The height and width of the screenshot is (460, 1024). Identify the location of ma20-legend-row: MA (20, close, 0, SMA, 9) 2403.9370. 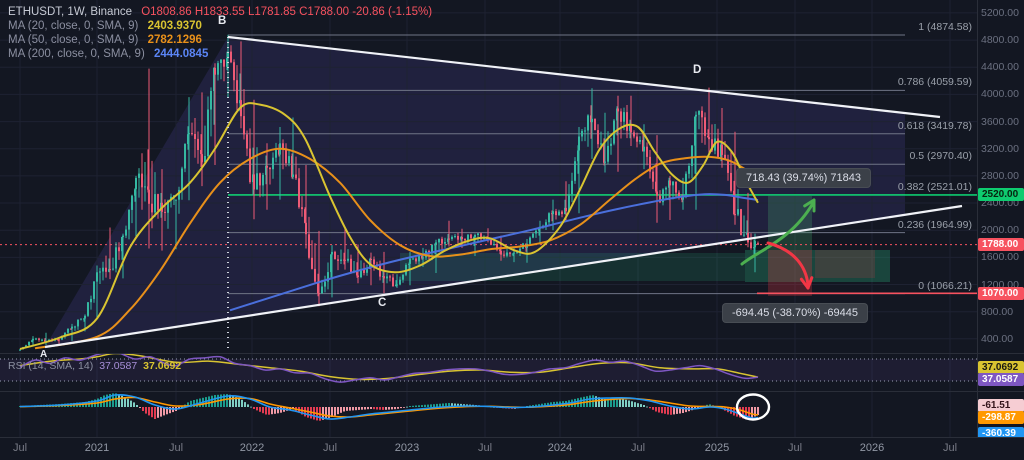
(220, 26).